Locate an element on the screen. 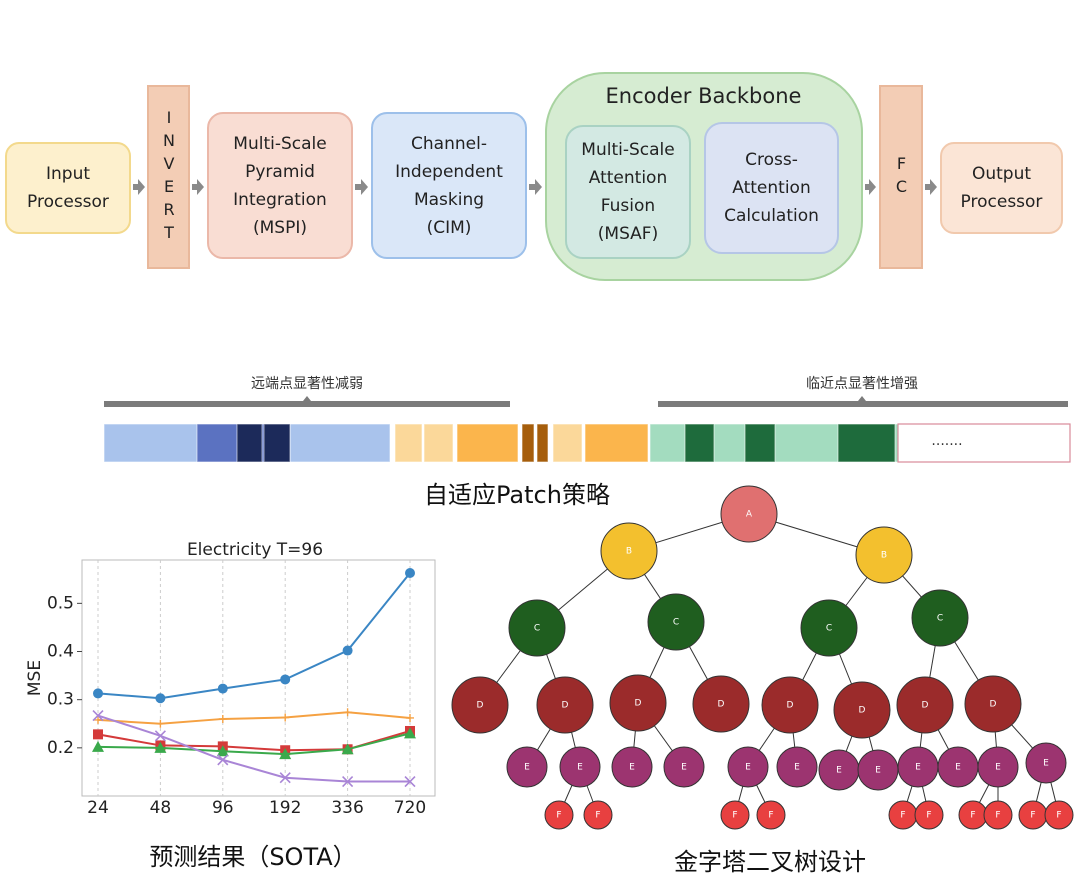 The width and height of the screenshot is (1080, 893). box-label-line: Masking is located at coordinates (449, 199).